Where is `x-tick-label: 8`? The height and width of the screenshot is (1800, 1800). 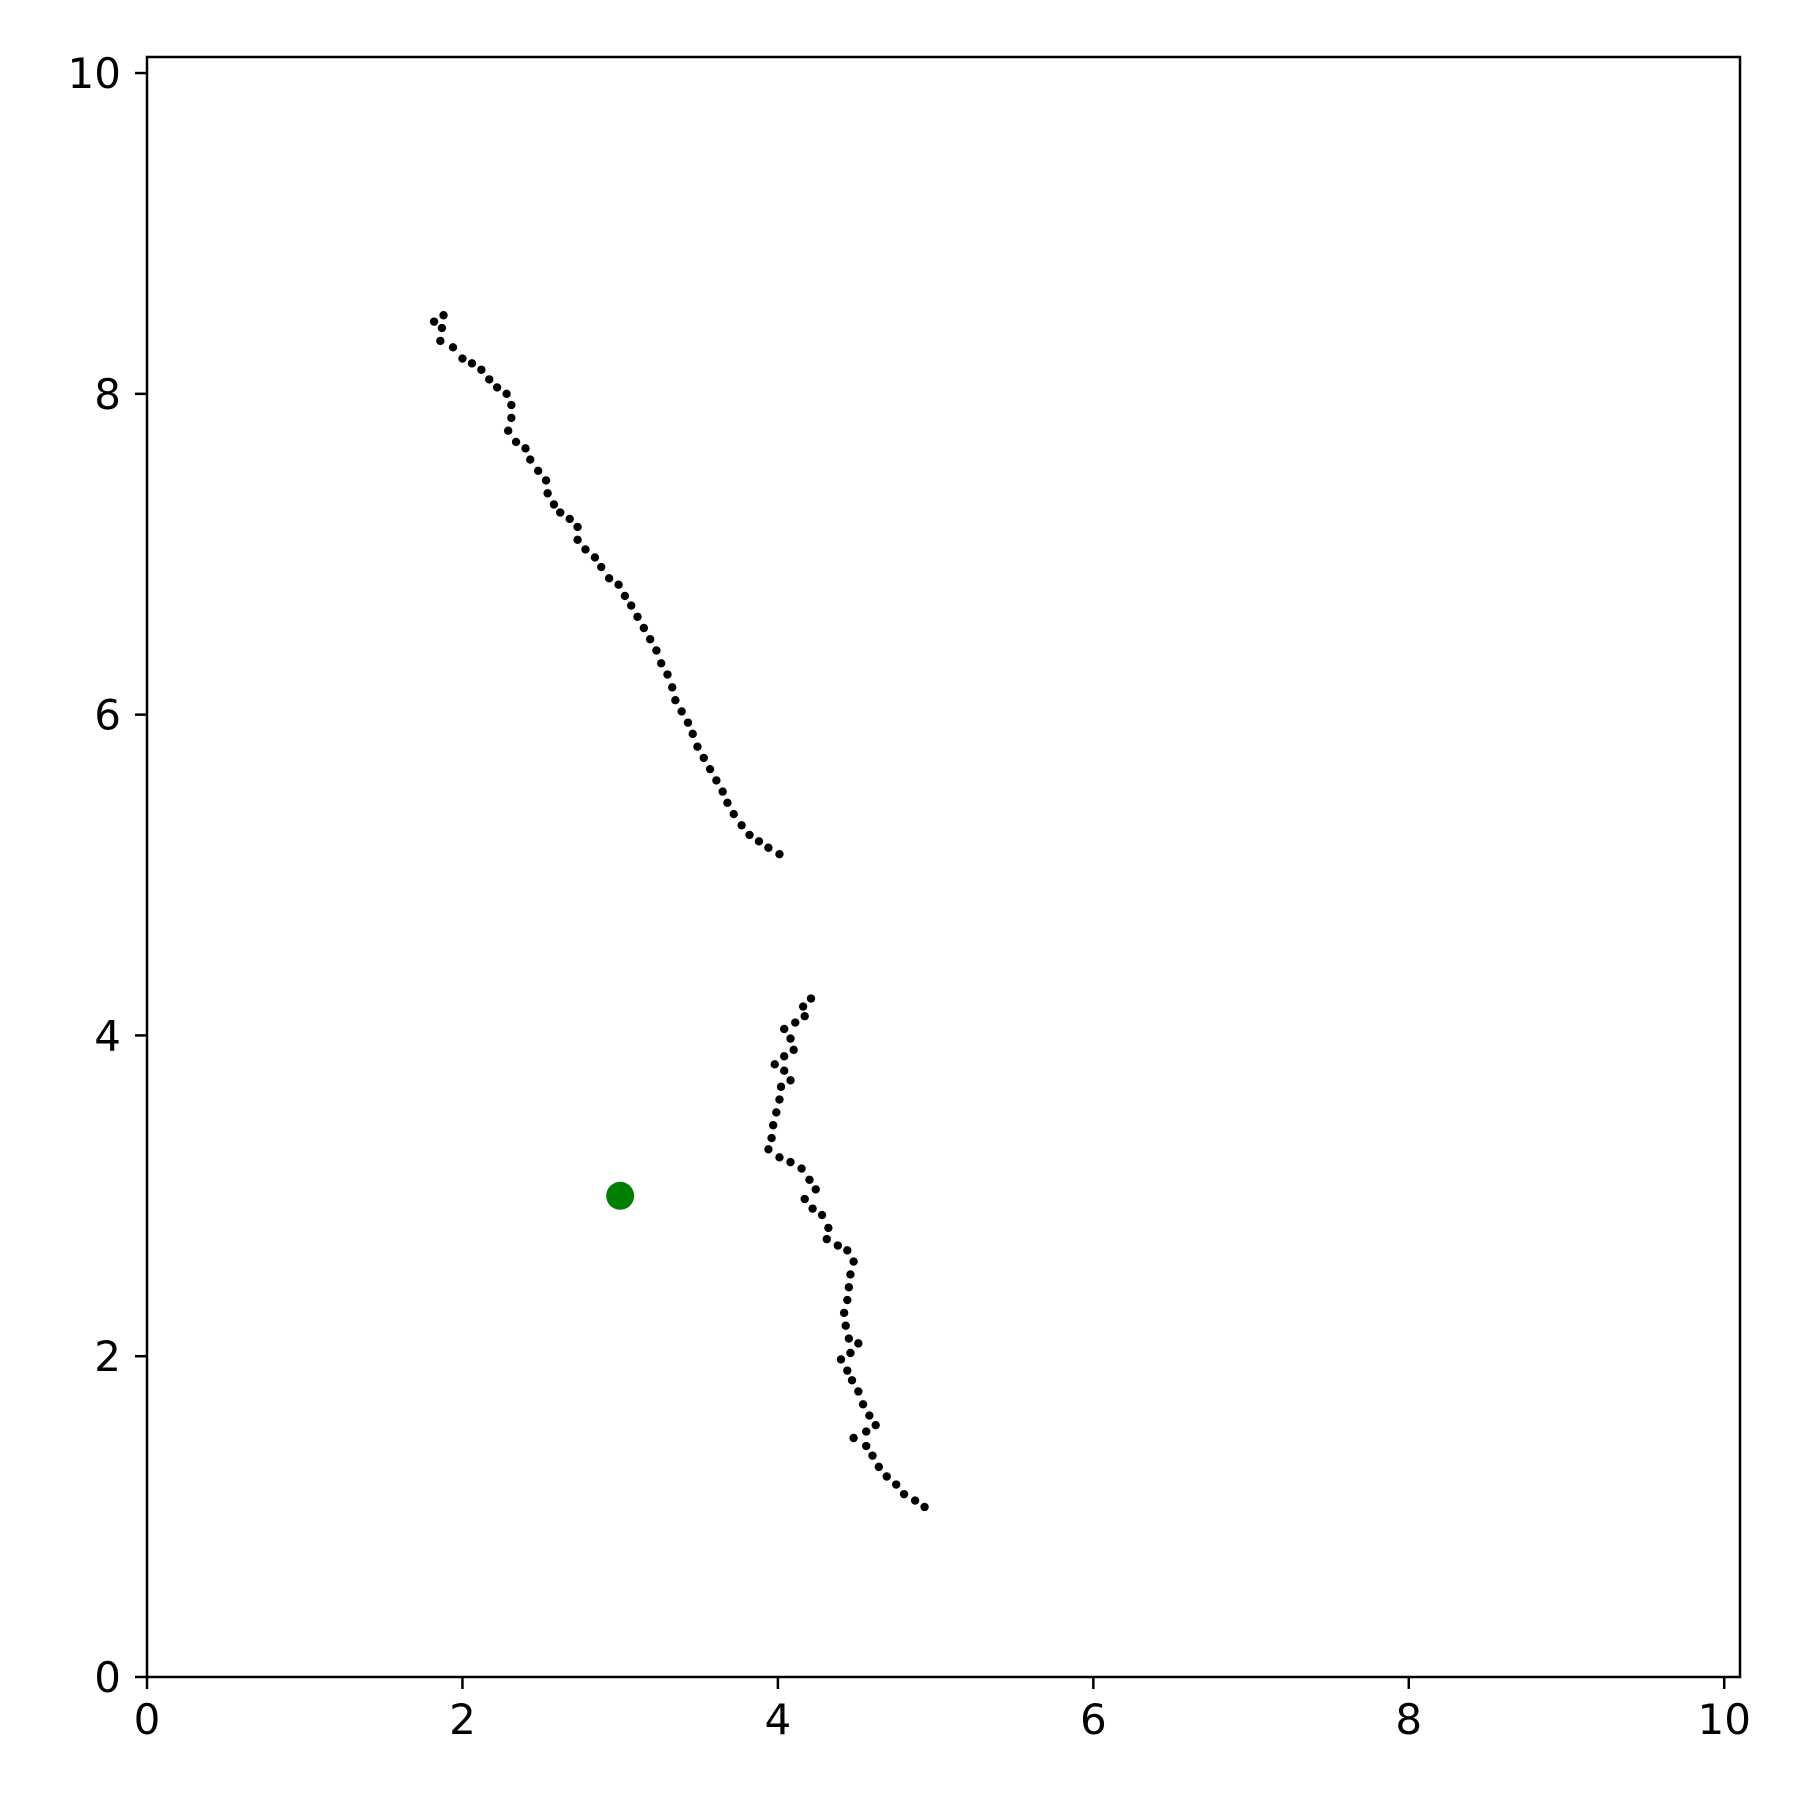
x-tick-label: 8 is located at coordinates (1408, 1719).